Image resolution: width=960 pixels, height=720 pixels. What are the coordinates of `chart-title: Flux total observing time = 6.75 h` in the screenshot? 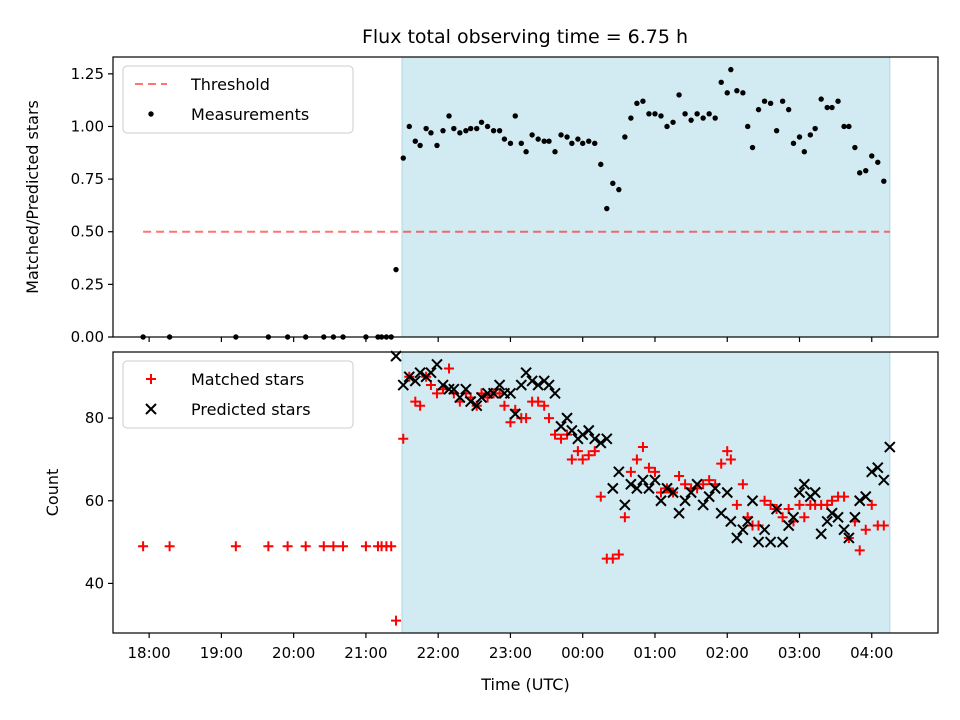 It's located at (525, 37).